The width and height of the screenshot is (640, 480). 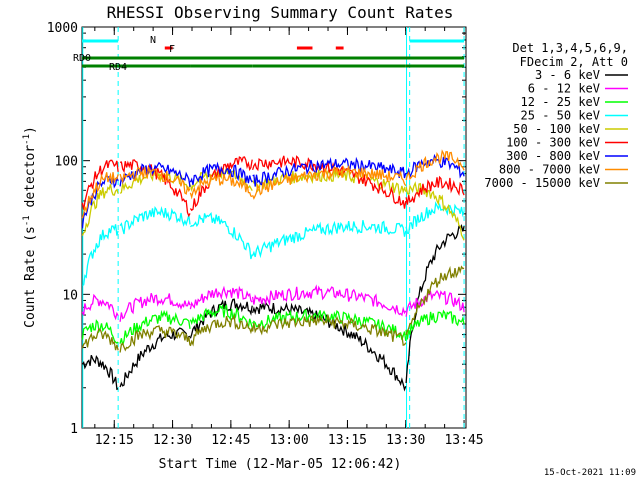 I want to click on x-tick-label: 12:30, so click(x=172, y=440).